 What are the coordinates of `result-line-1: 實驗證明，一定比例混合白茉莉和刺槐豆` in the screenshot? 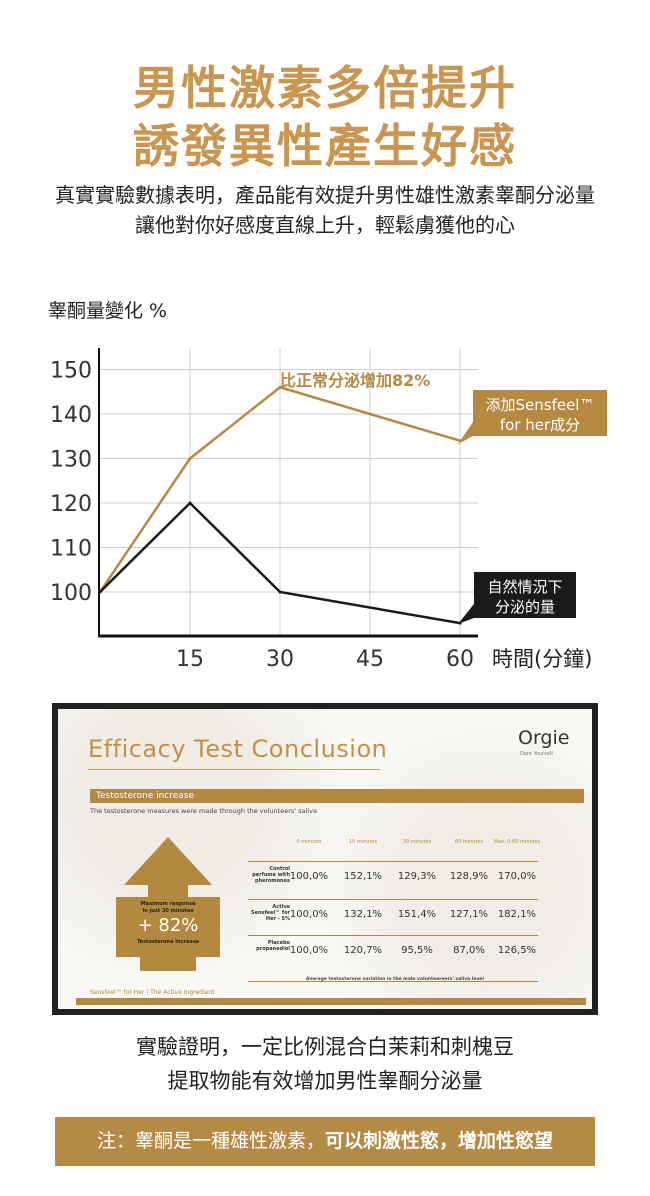 It's located at (325, 1047).